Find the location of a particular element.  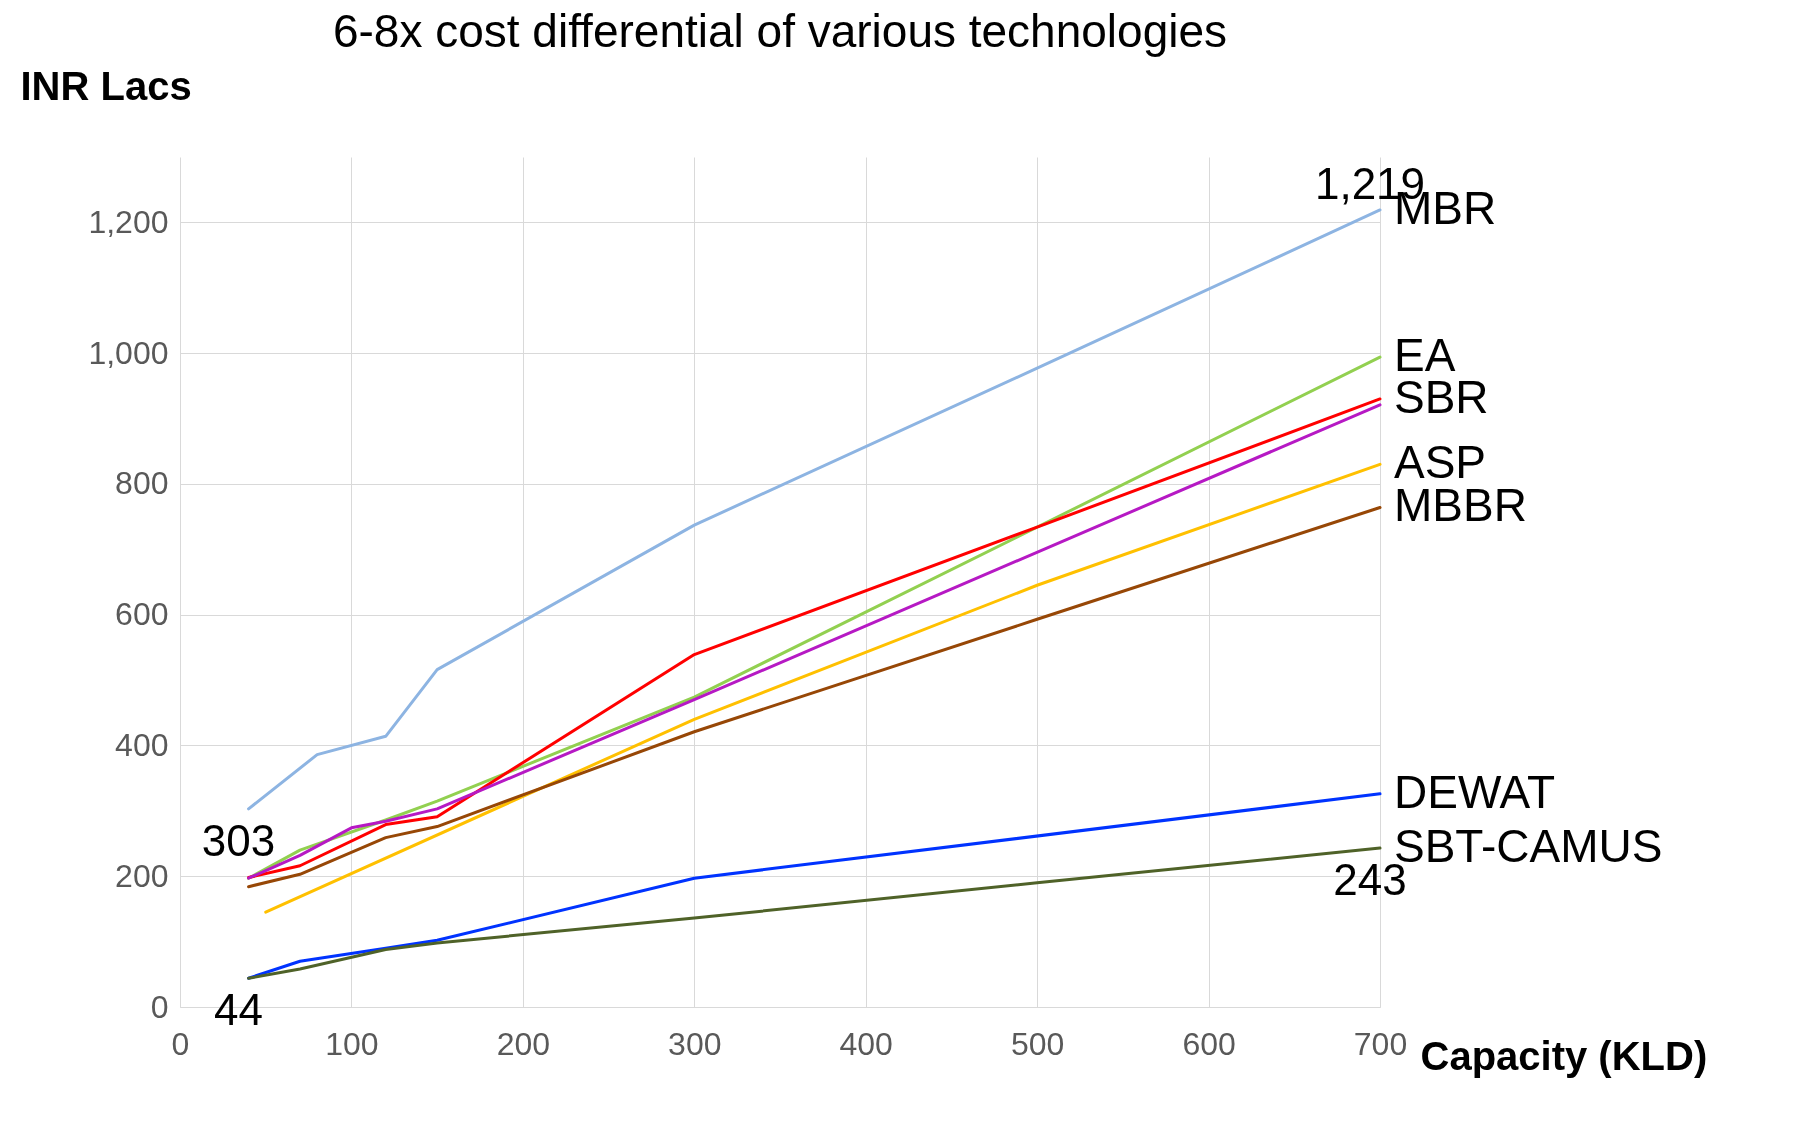

x-tick-label: 500 is located at coordinates (1037, 1043).